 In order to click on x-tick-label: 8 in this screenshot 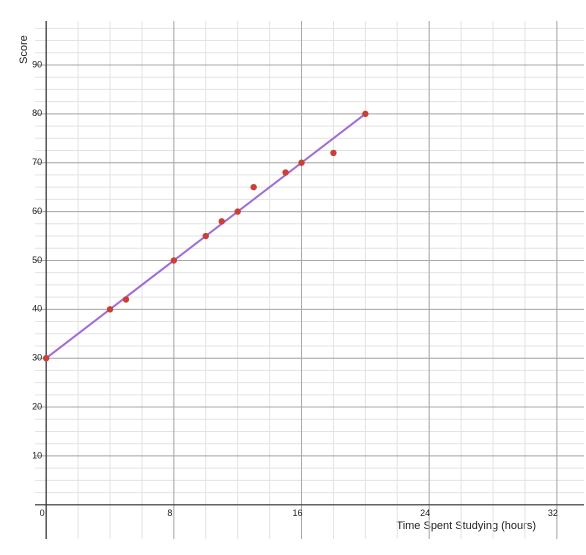, I will do `click(169, 513)`.